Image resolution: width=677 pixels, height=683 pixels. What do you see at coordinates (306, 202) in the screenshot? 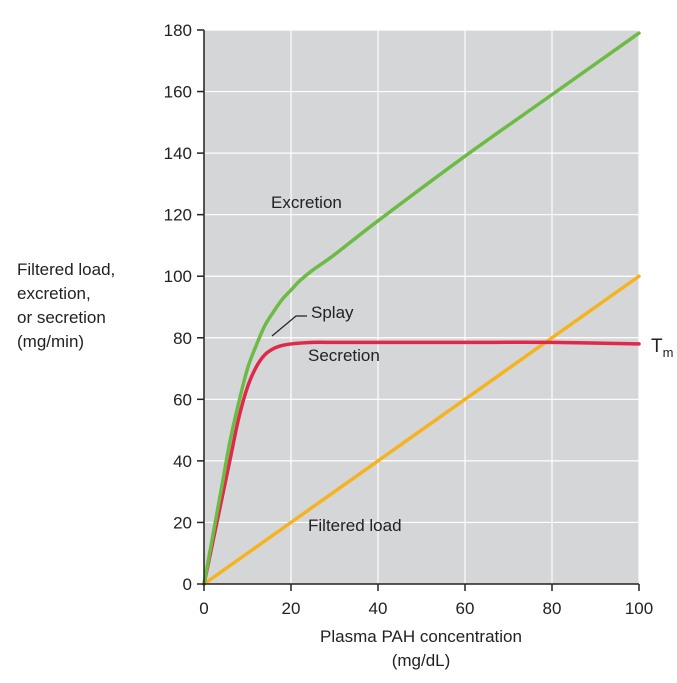
I see `series-label-excretion: Excretion` at bounding box center [306, 202].